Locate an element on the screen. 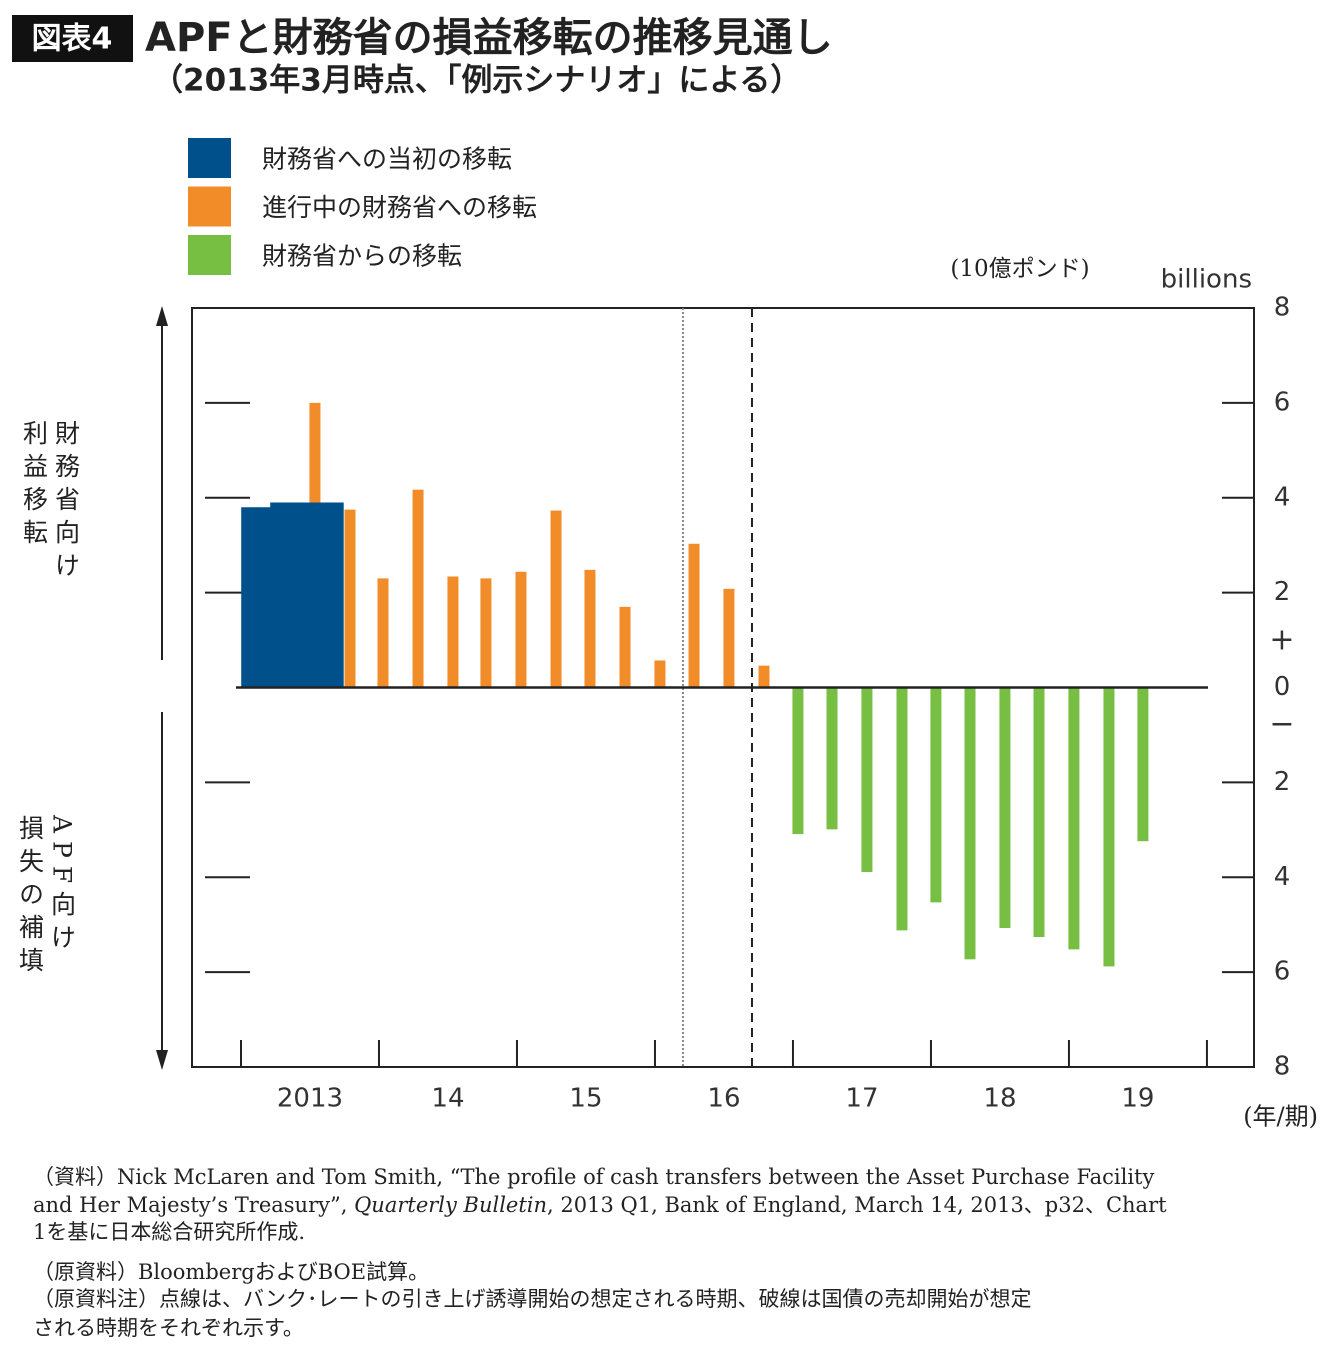 This screenshot has width=1340, height=1351. x-unit-label: (年/期) is located at coordinates (1280, 1117).